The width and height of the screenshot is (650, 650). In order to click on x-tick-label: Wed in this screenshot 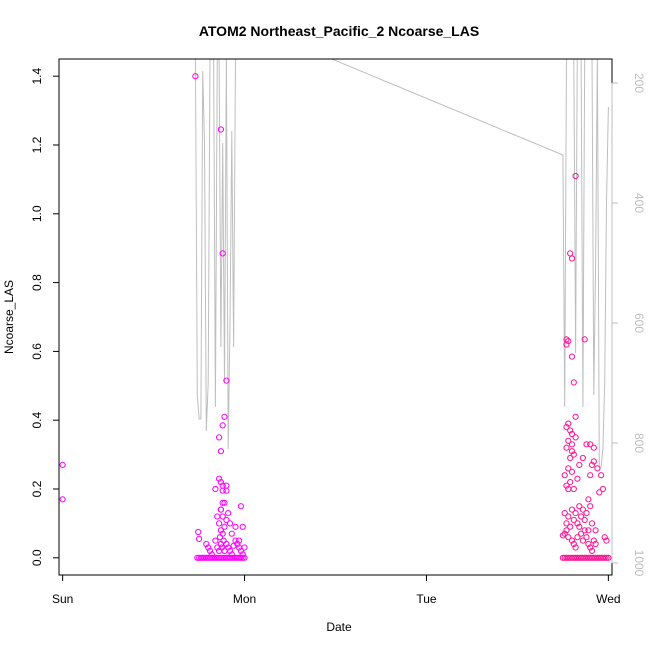, I will do `click(608, 599)`.